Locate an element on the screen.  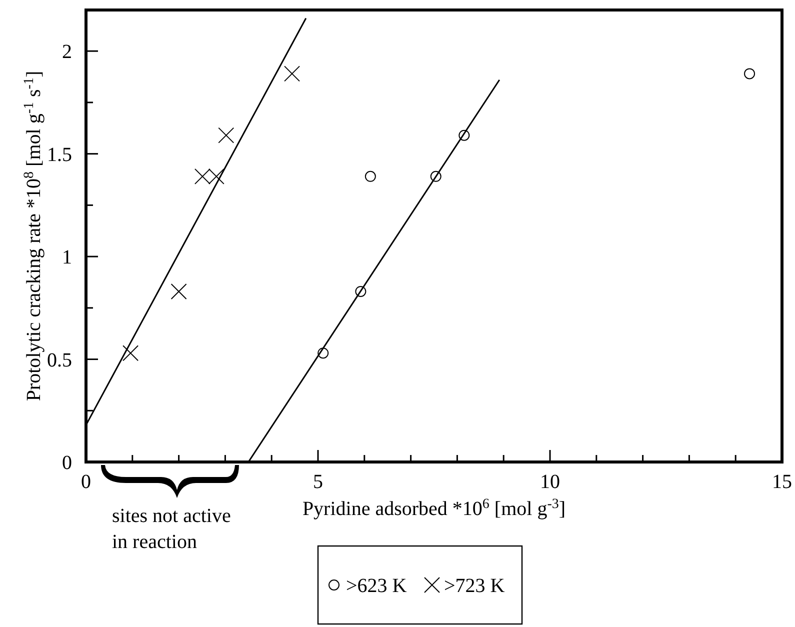
y-tick-label: 0.5 is located at coordinates (59, 360).